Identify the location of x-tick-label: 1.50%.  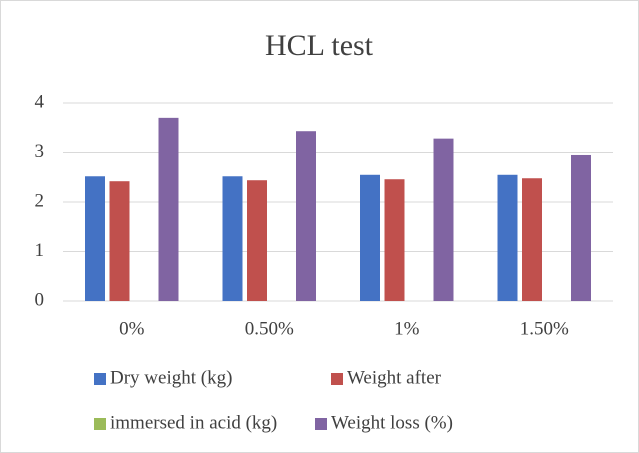
(544, 328).